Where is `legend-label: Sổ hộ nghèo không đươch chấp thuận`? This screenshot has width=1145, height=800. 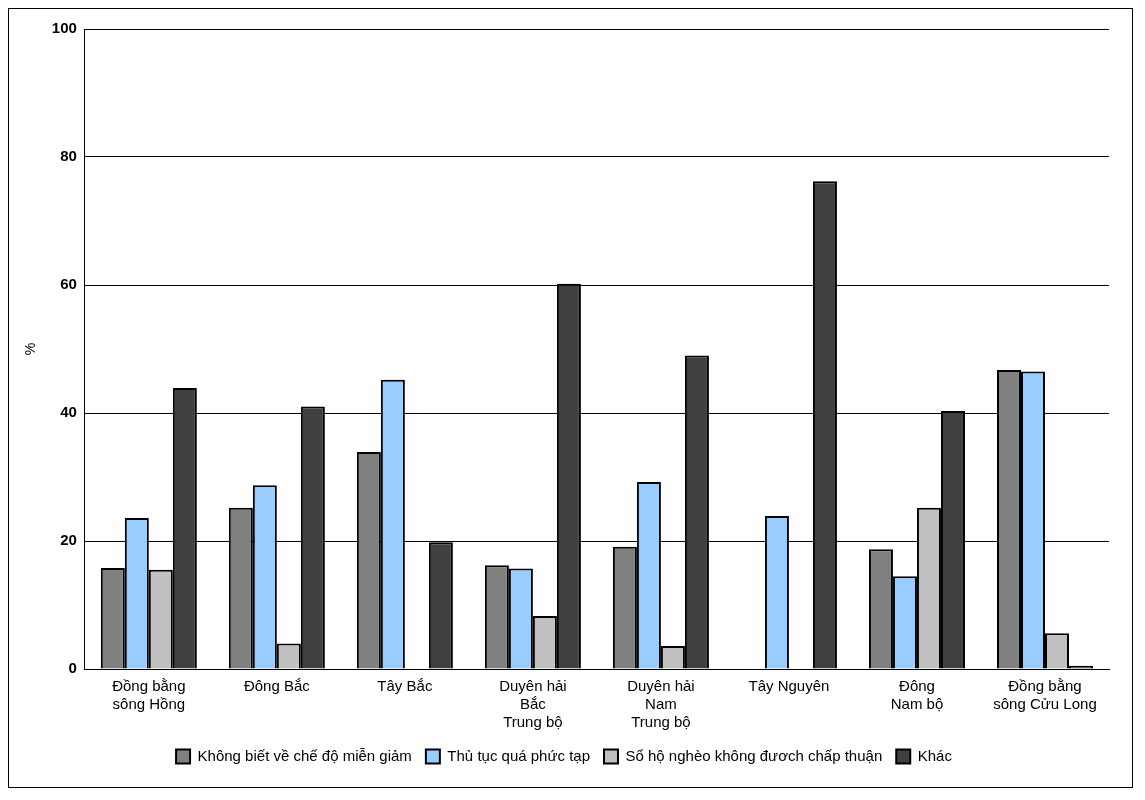 legend-label: Sổ hộ nghèo không đươch chấp thuận is located at coordinates (754, 755).